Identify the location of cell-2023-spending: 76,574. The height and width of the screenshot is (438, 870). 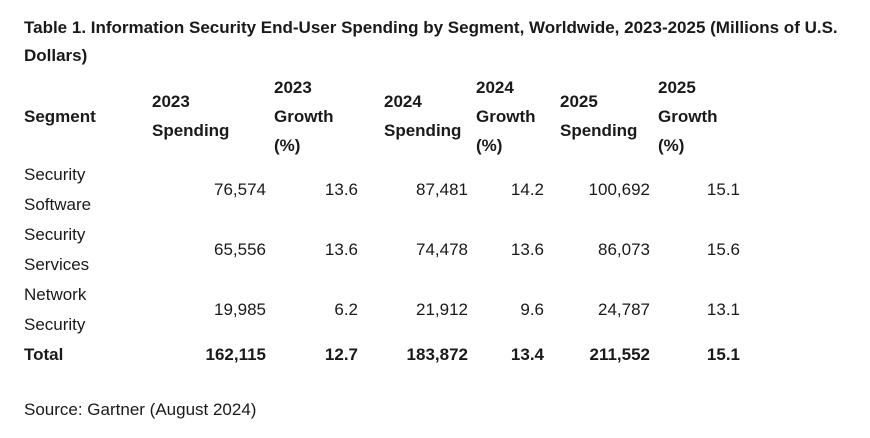
(240, 189).